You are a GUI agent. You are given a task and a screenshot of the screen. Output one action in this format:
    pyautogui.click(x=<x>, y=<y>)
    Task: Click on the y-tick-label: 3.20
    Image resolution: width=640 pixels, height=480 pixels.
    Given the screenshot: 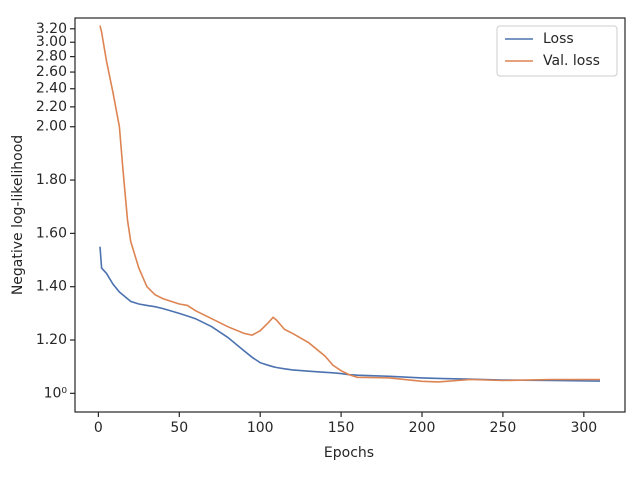 What is the action you would take?
    pyautogui.click(x=51, y=29)
    